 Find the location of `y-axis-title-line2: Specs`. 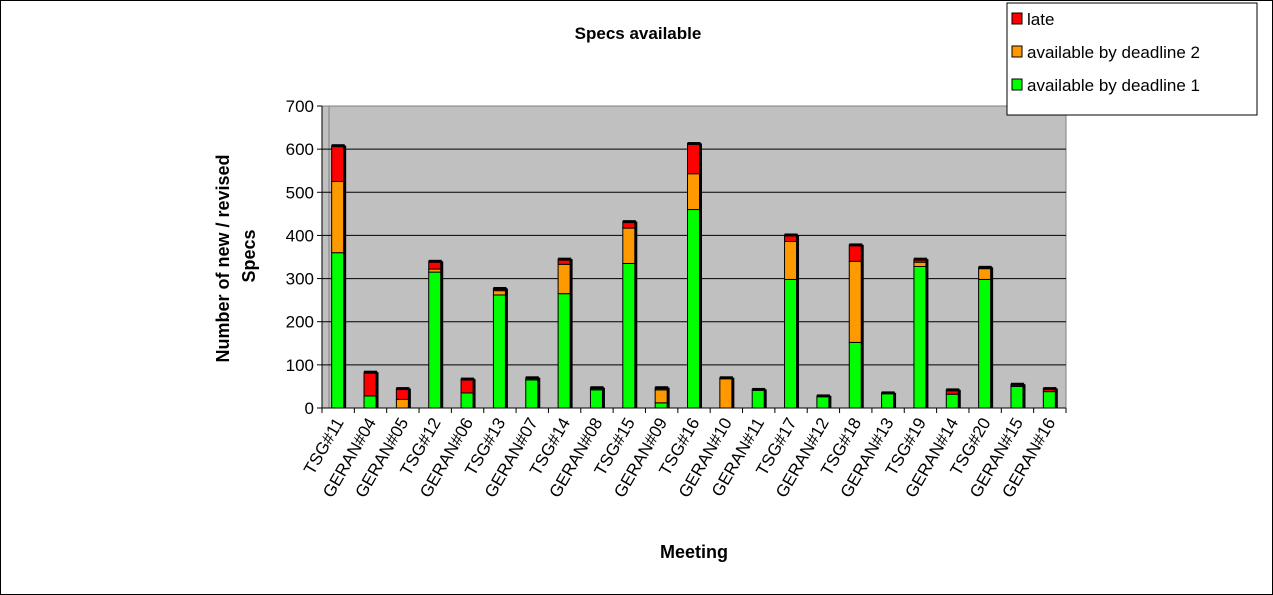

y-axis-title-line2: Specs is located at coordinates (249, 255).